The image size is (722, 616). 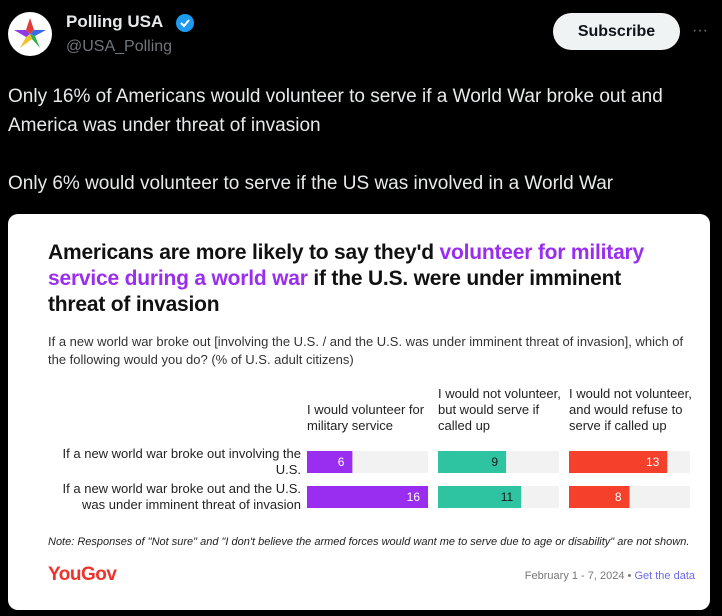 What do you see at coordinates (414, 497) in the screenshot?
I see `value-label: 16` at bounding box center [414, 497].